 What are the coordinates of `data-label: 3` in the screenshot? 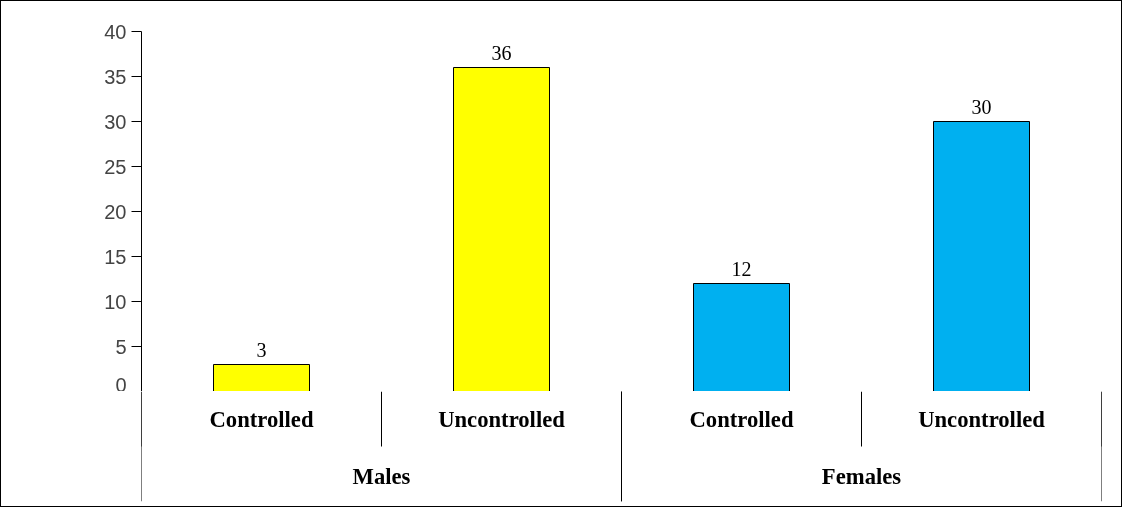 It's located at (261, 349).